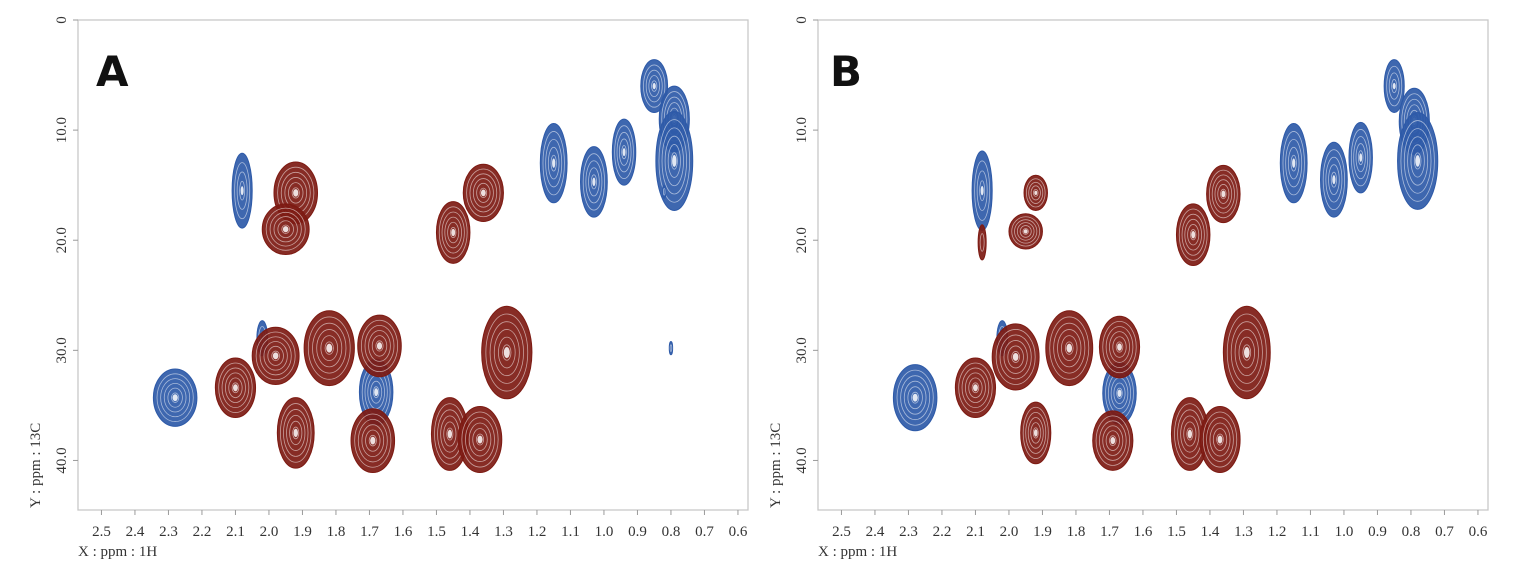  I want to click on panel-a-x-tick-label: 1.4, so click(470, 532).